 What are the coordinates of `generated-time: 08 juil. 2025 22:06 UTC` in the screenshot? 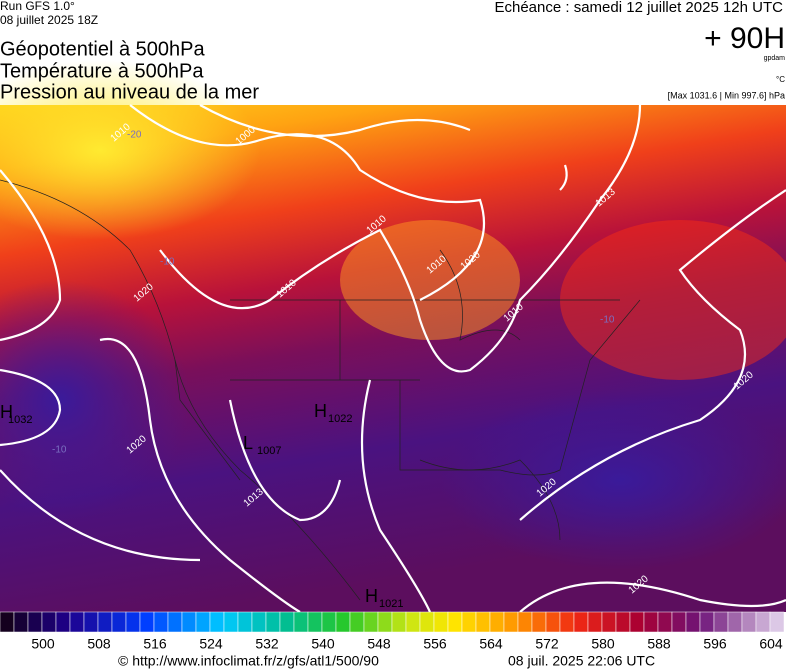 It's located at (581, 661).